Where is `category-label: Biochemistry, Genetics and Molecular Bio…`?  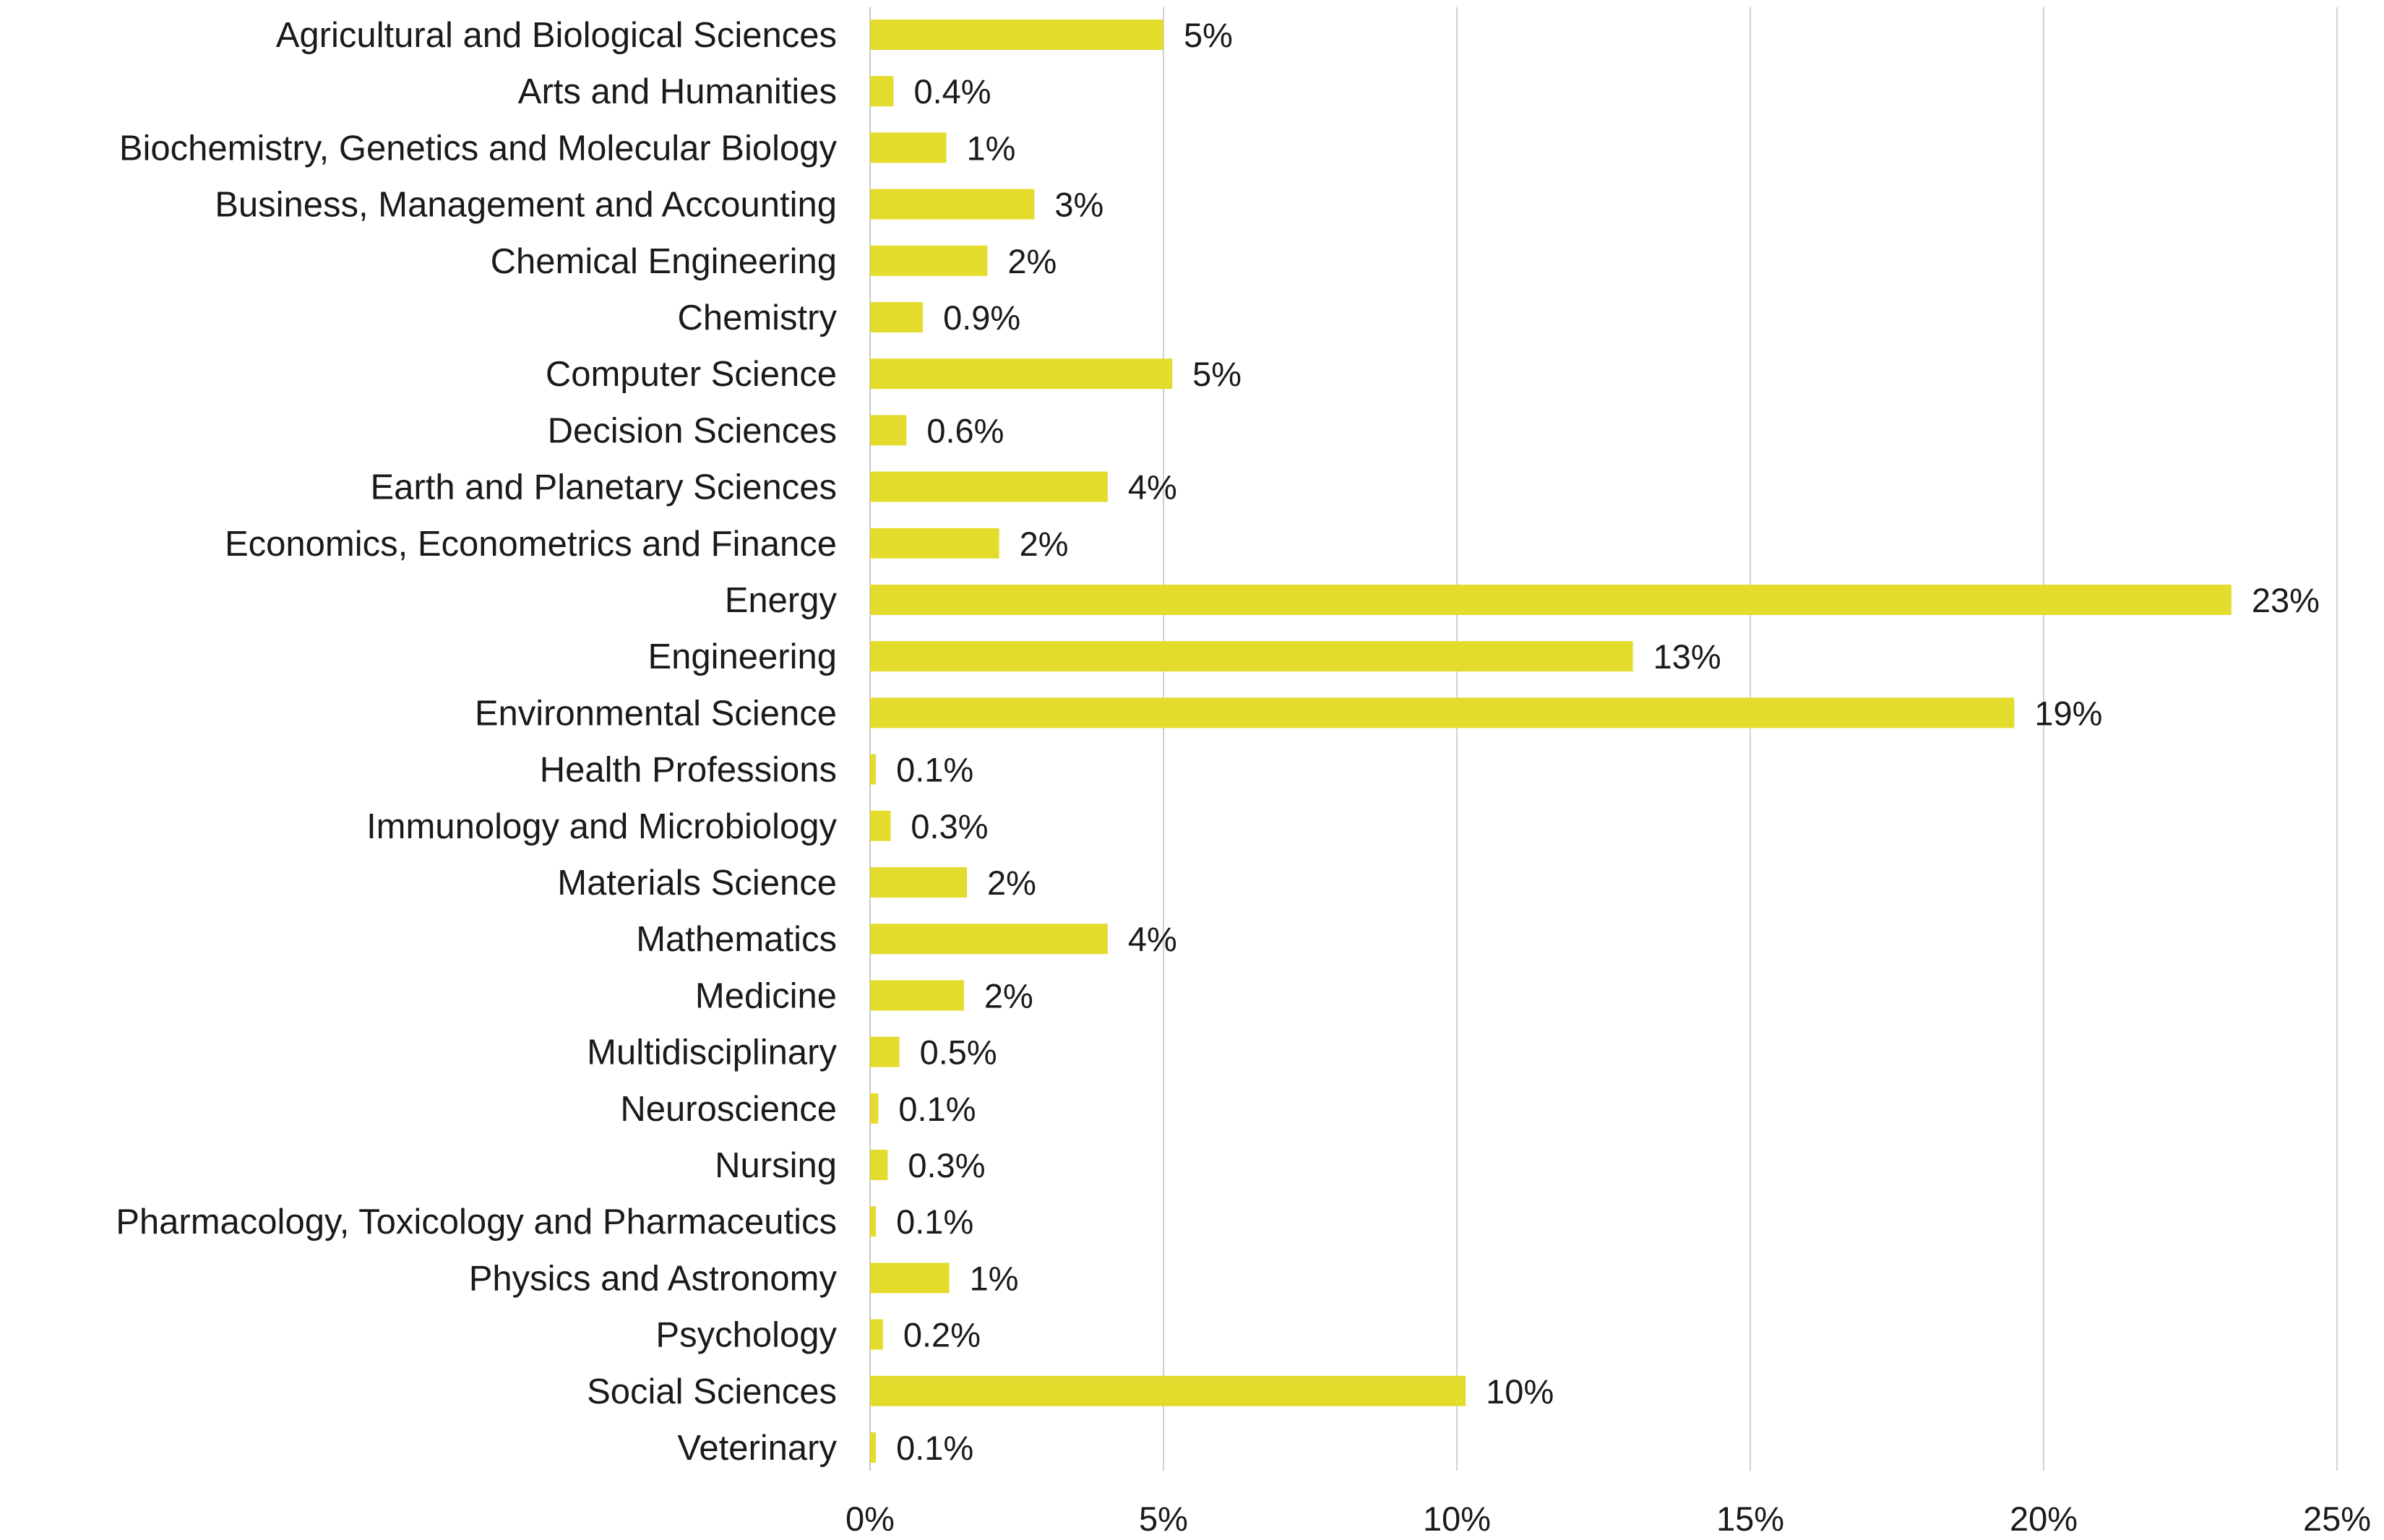
category-label: Biochemistry, Genetics and Molecular Bio… is located at coordinates (478, 148).